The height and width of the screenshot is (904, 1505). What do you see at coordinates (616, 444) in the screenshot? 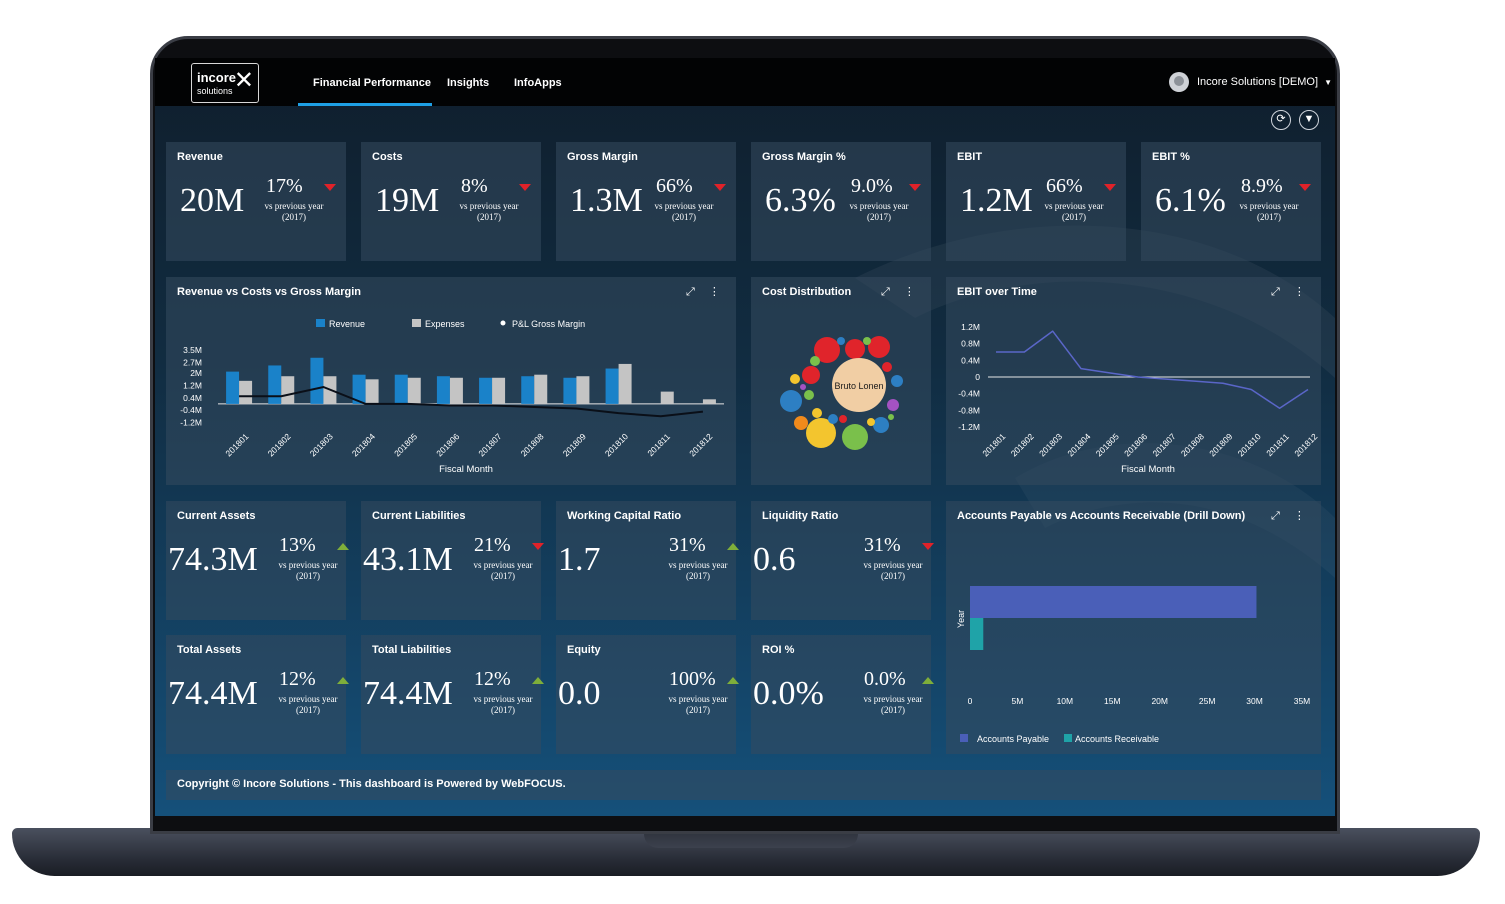
I see `x-tick-label: 201810` at bounding box center [616, 444].